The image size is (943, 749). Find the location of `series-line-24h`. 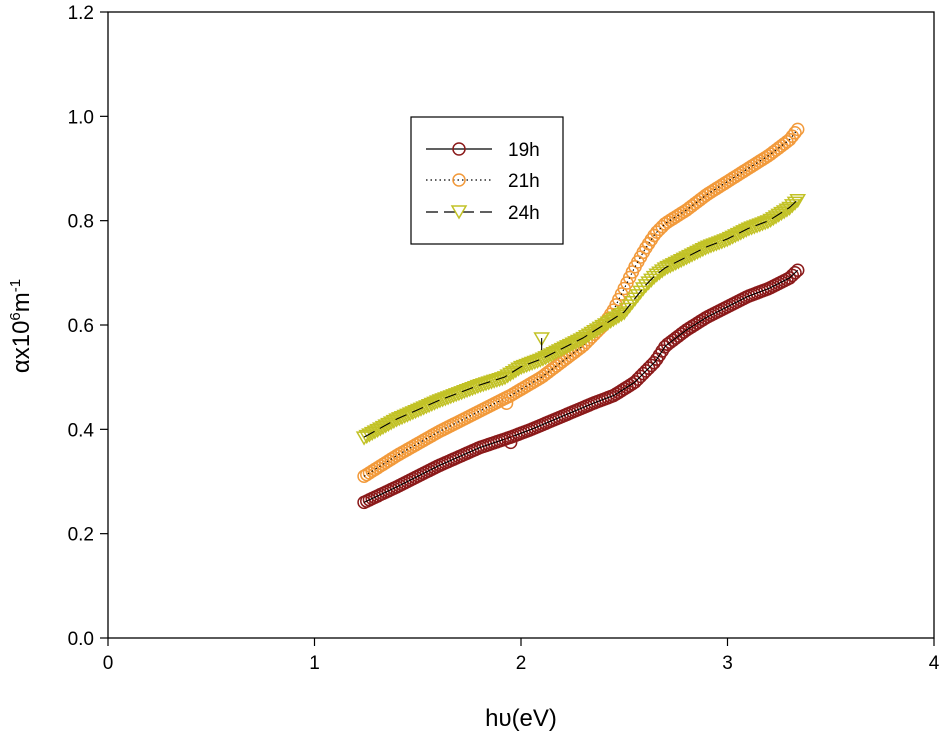

series-line-24h is located at coordinates (581, 318).